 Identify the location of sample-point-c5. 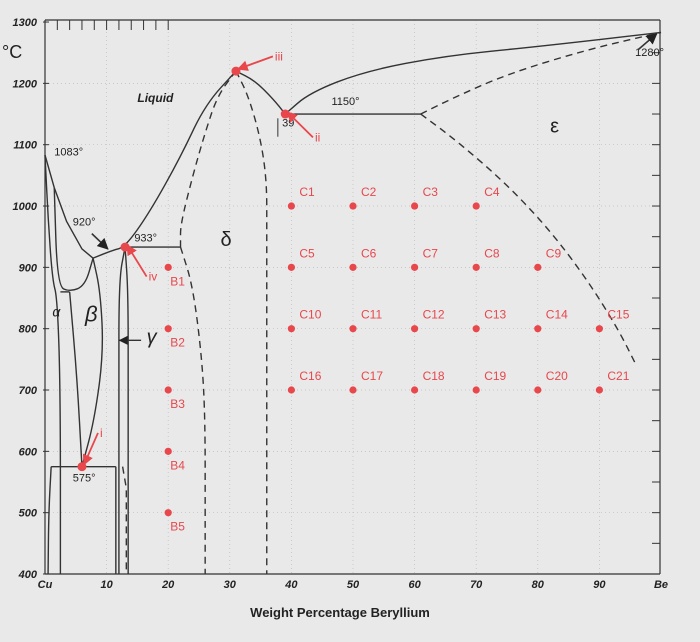
(291, 267).